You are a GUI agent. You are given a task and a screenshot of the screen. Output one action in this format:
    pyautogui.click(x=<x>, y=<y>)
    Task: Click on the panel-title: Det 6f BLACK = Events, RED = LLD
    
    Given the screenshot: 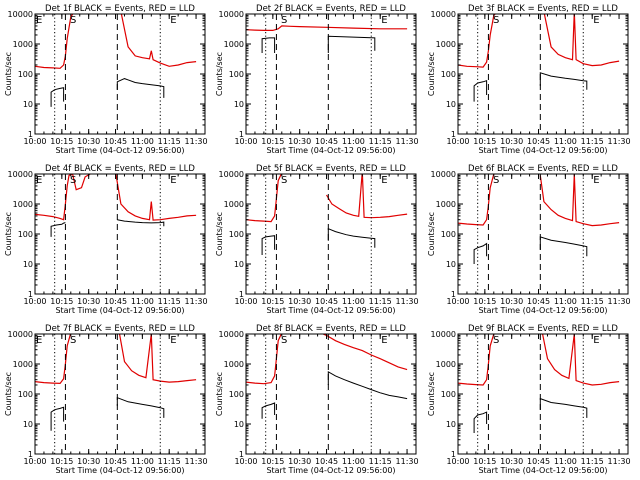 What is the action you would take?
    pyautogui.click(x=543, y=169)
    